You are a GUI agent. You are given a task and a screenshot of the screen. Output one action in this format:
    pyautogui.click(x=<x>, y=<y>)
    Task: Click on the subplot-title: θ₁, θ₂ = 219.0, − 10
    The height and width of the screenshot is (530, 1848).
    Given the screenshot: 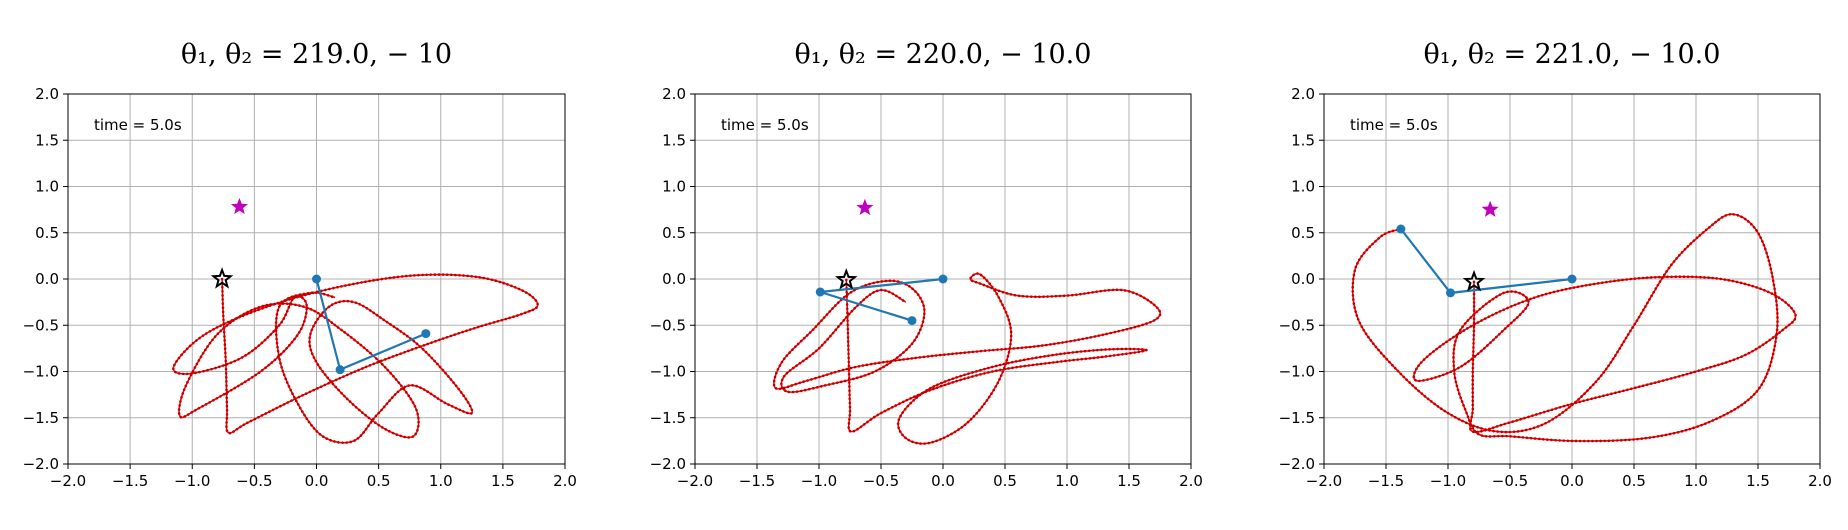 What is the action you would take?
    pyautogui.click(x=316, y=54)
    